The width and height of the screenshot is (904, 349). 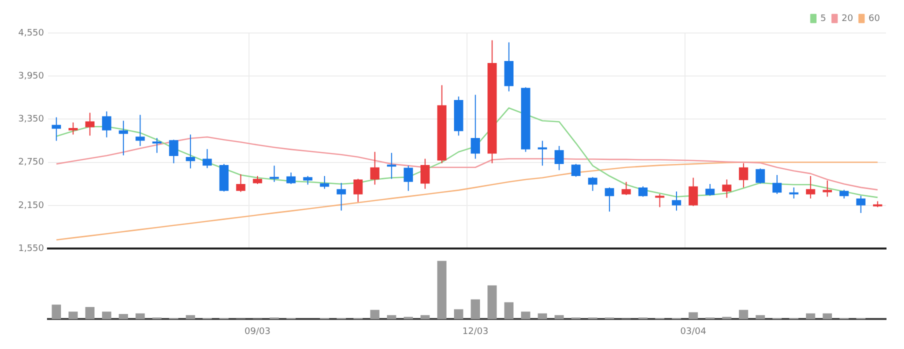 What do you see at coordinates (257, 331) in the screenshot?
I see `x-tick-label: 09/03` at bounding box center [257, 331].